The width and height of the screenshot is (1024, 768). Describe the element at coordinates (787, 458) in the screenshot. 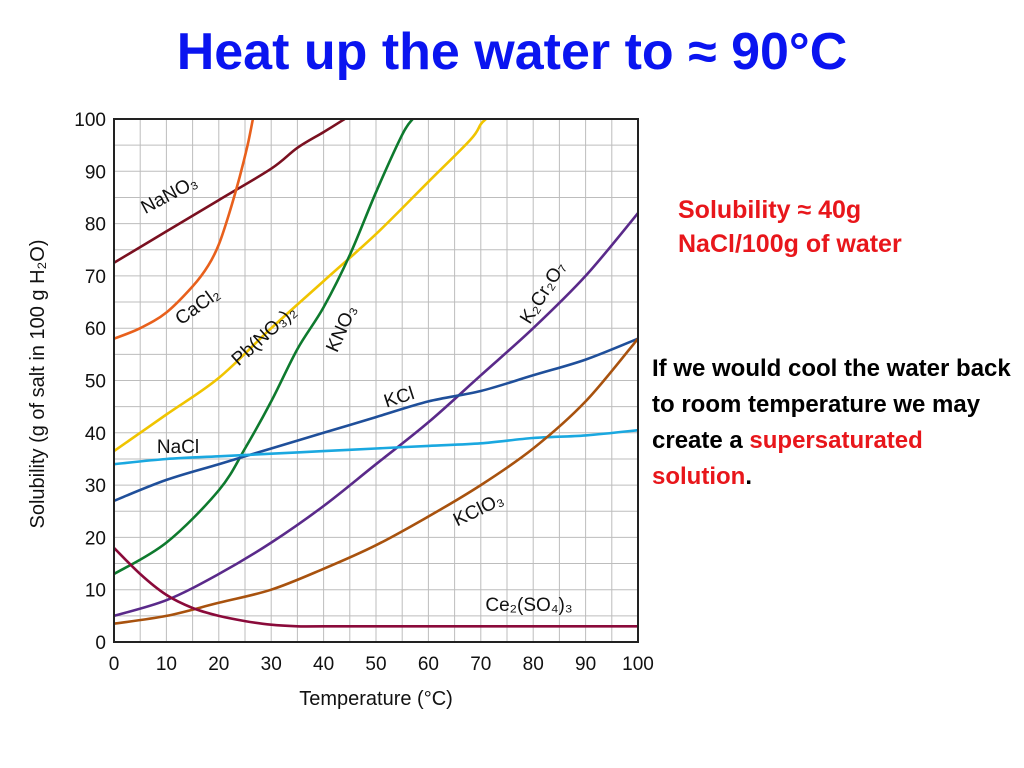

I see `supersaturated-highlight: supersaturated solution` at that location.